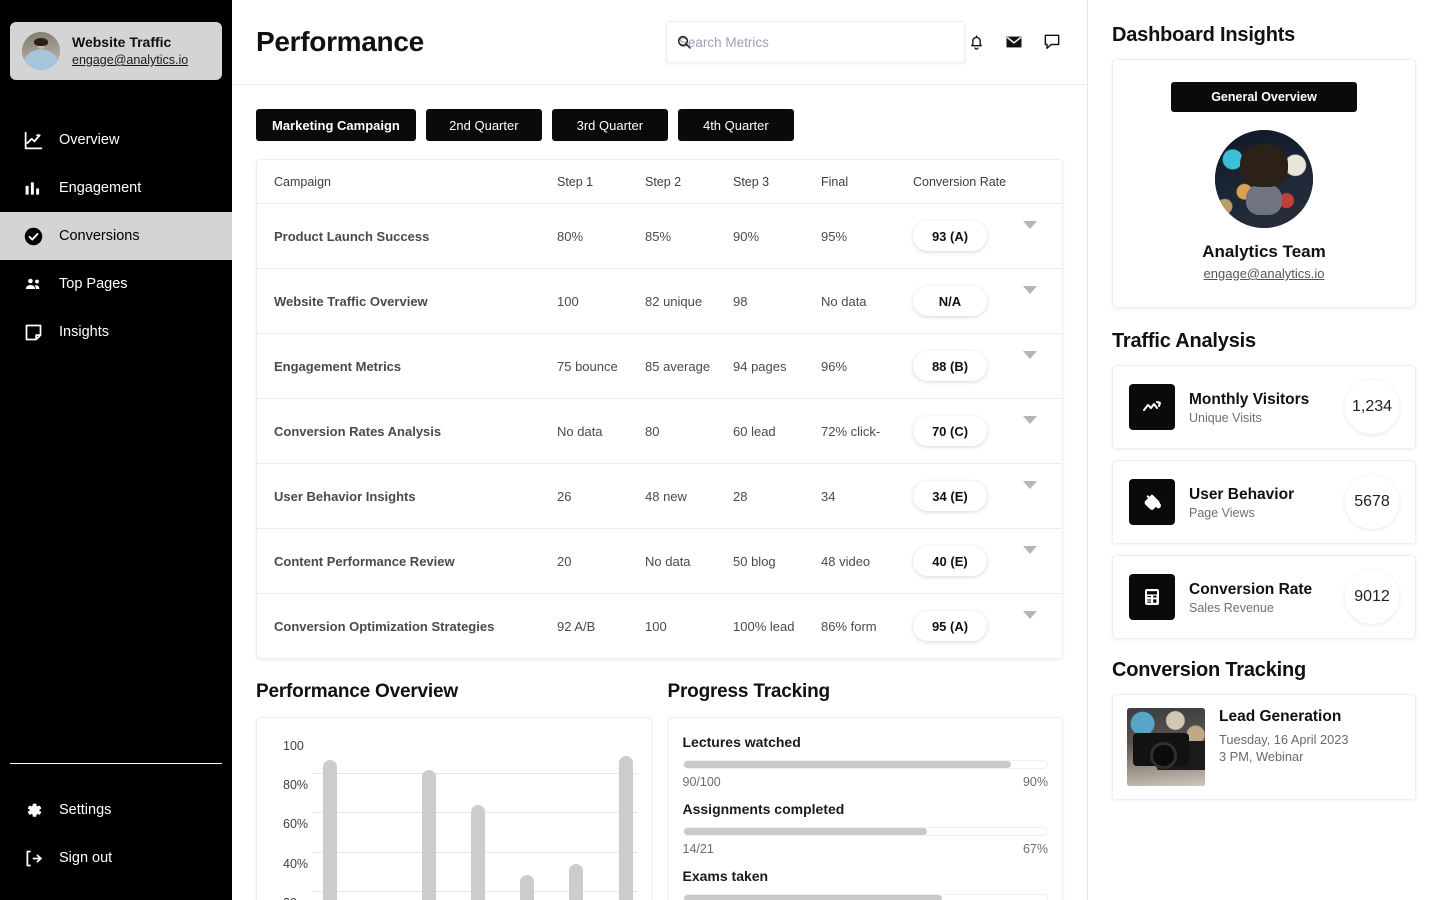 The height and width of the screenshot is (900, 1440). Describe the element at coordinates (1372, 502) in the screenshot. I see `traffic-card-value: 5678` at that location.